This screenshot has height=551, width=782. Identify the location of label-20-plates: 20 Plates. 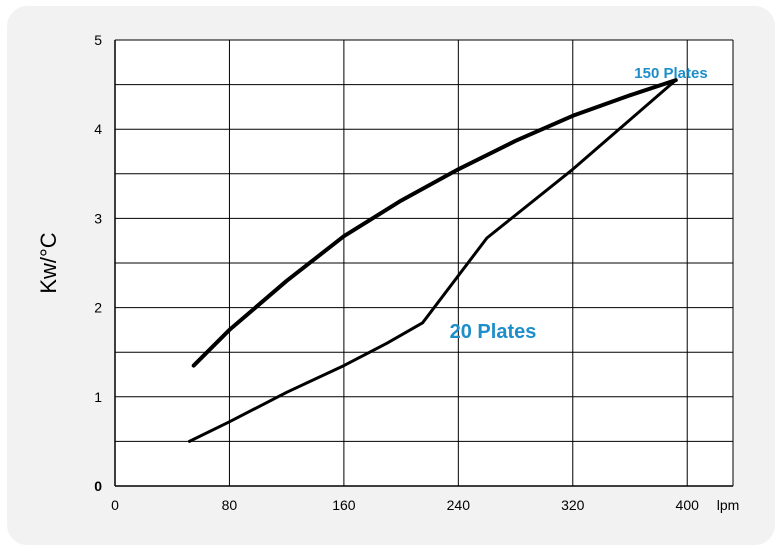
(493, 332).